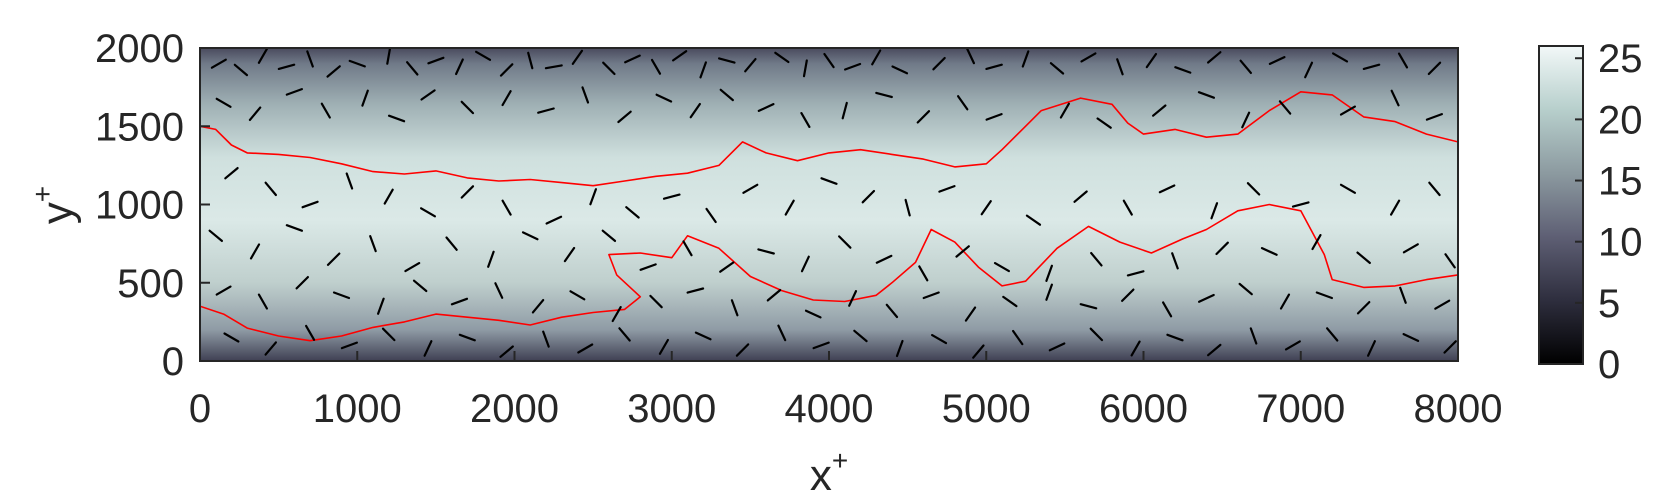  Describe the element at coordinates (139, 49) in the screenshot. I see `y-tick-label: 2000` at that location.